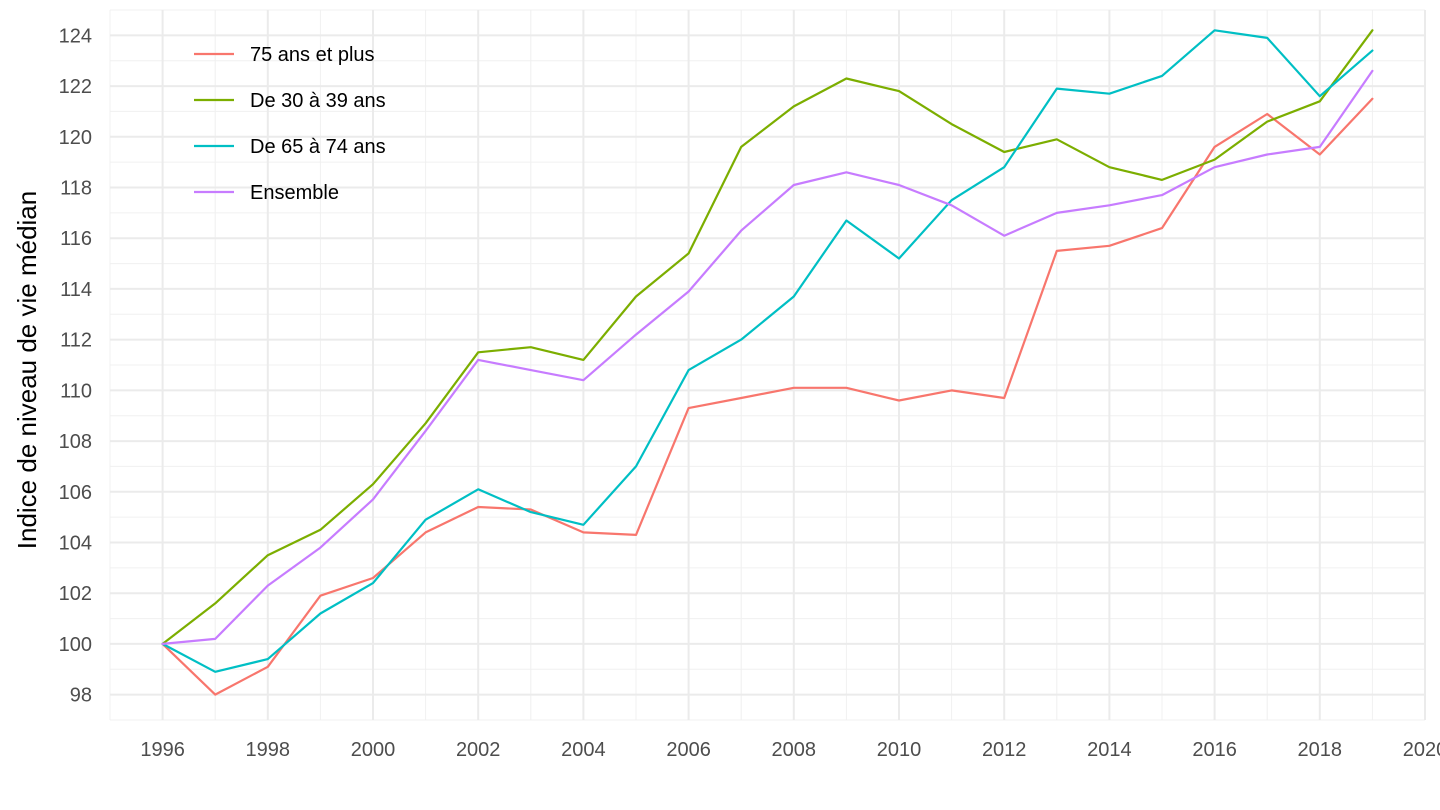 The height and width of the screenshot is (810, 1440). I want to click on legend-label: Ensemble, so click(294, 193).